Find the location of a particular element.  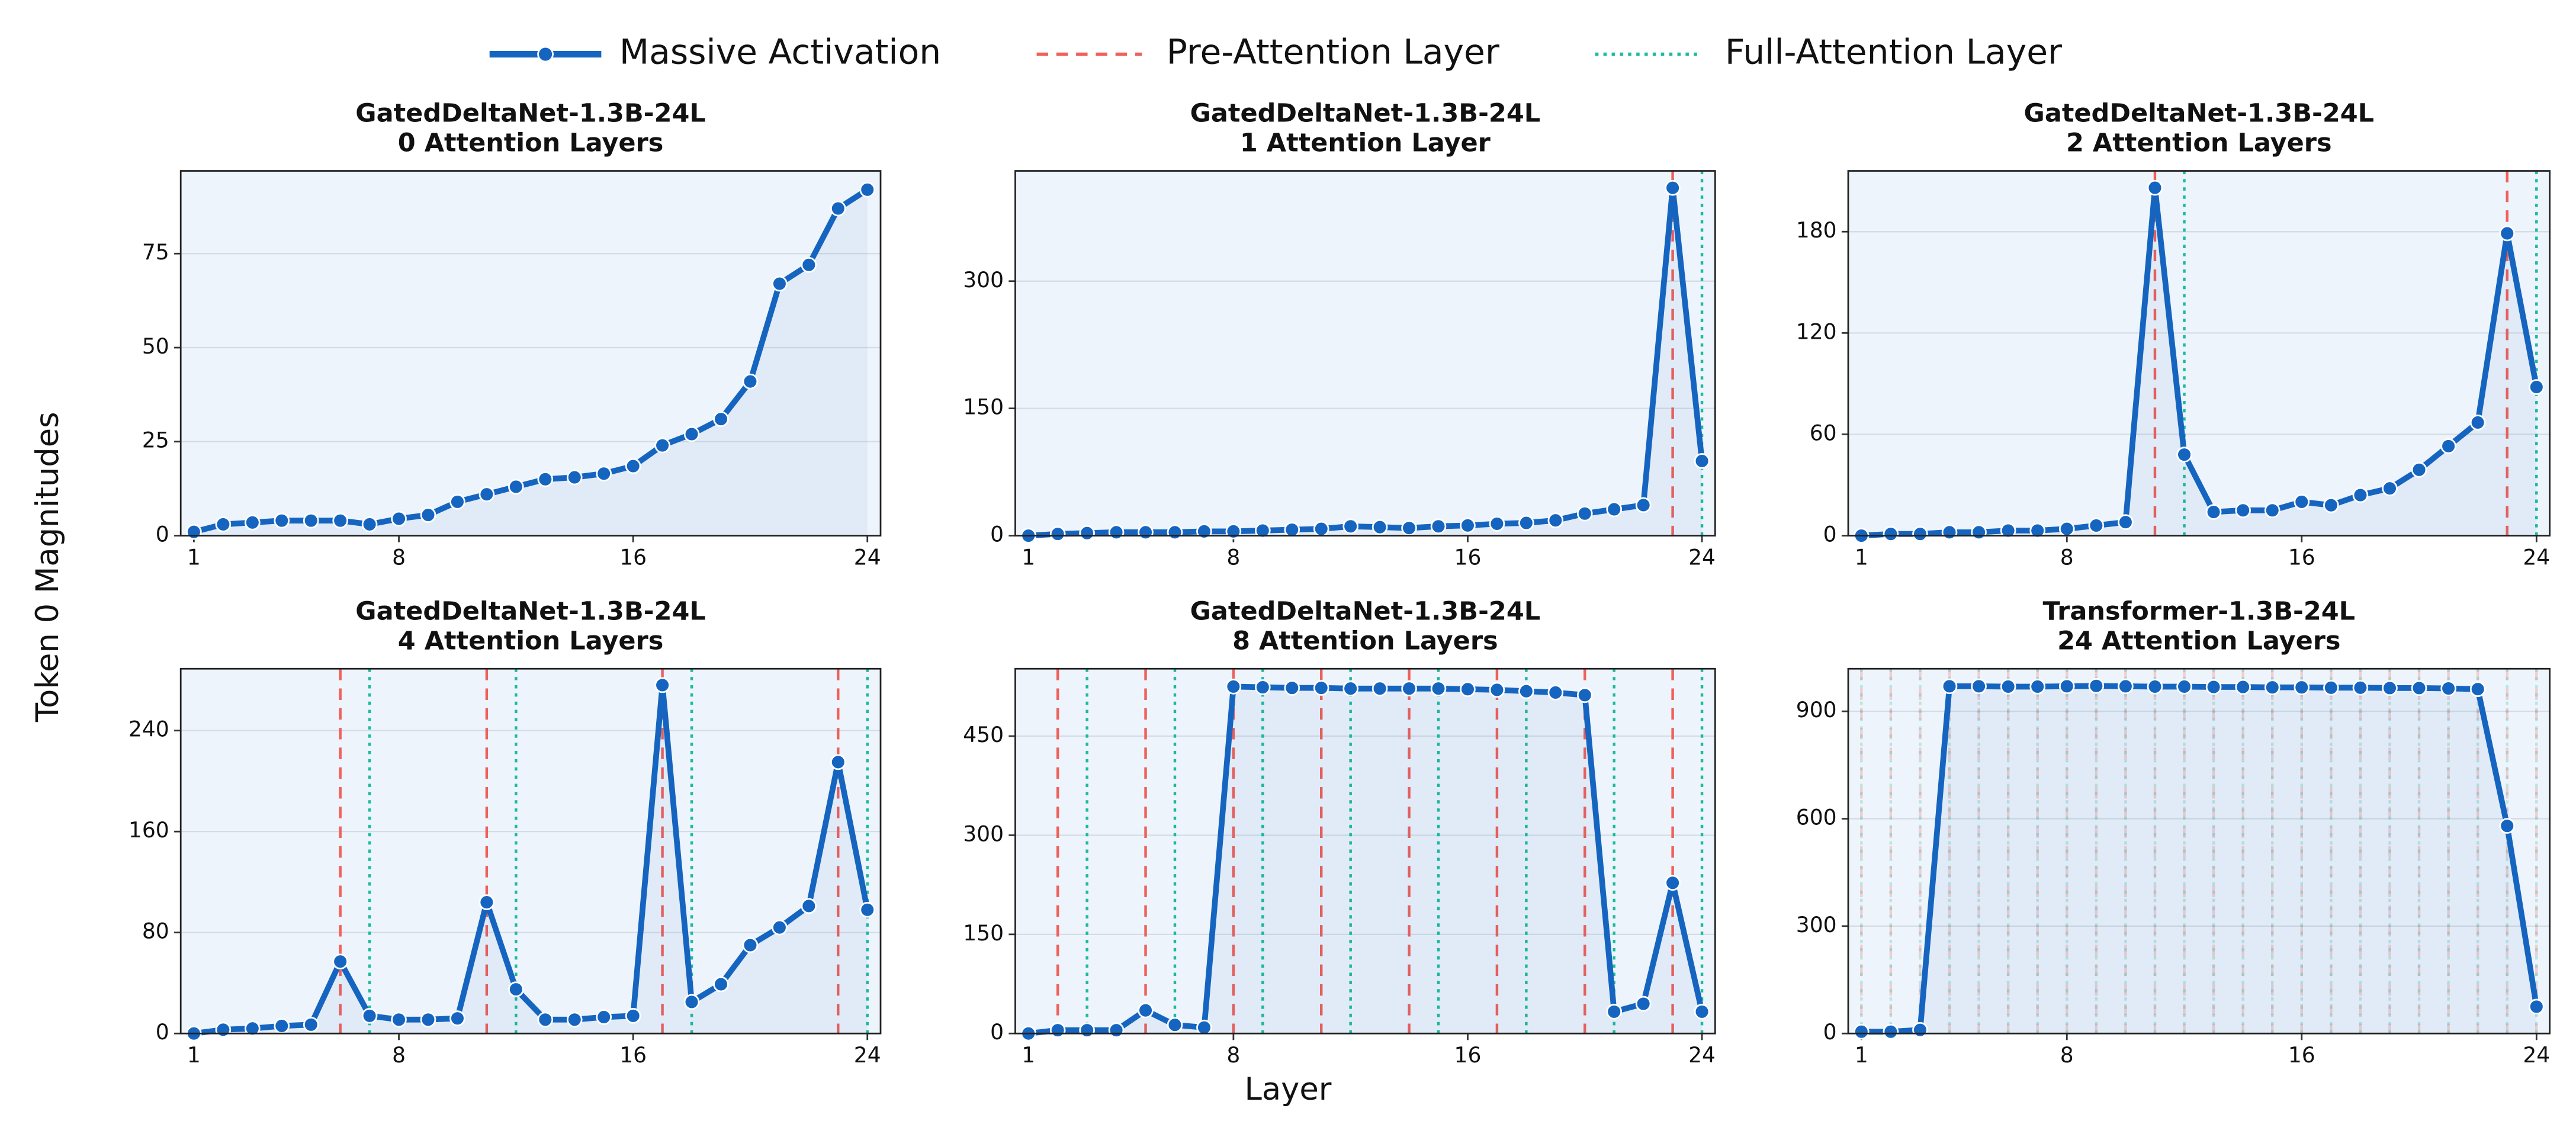

plot-background is located at coordinates (1365, 353).